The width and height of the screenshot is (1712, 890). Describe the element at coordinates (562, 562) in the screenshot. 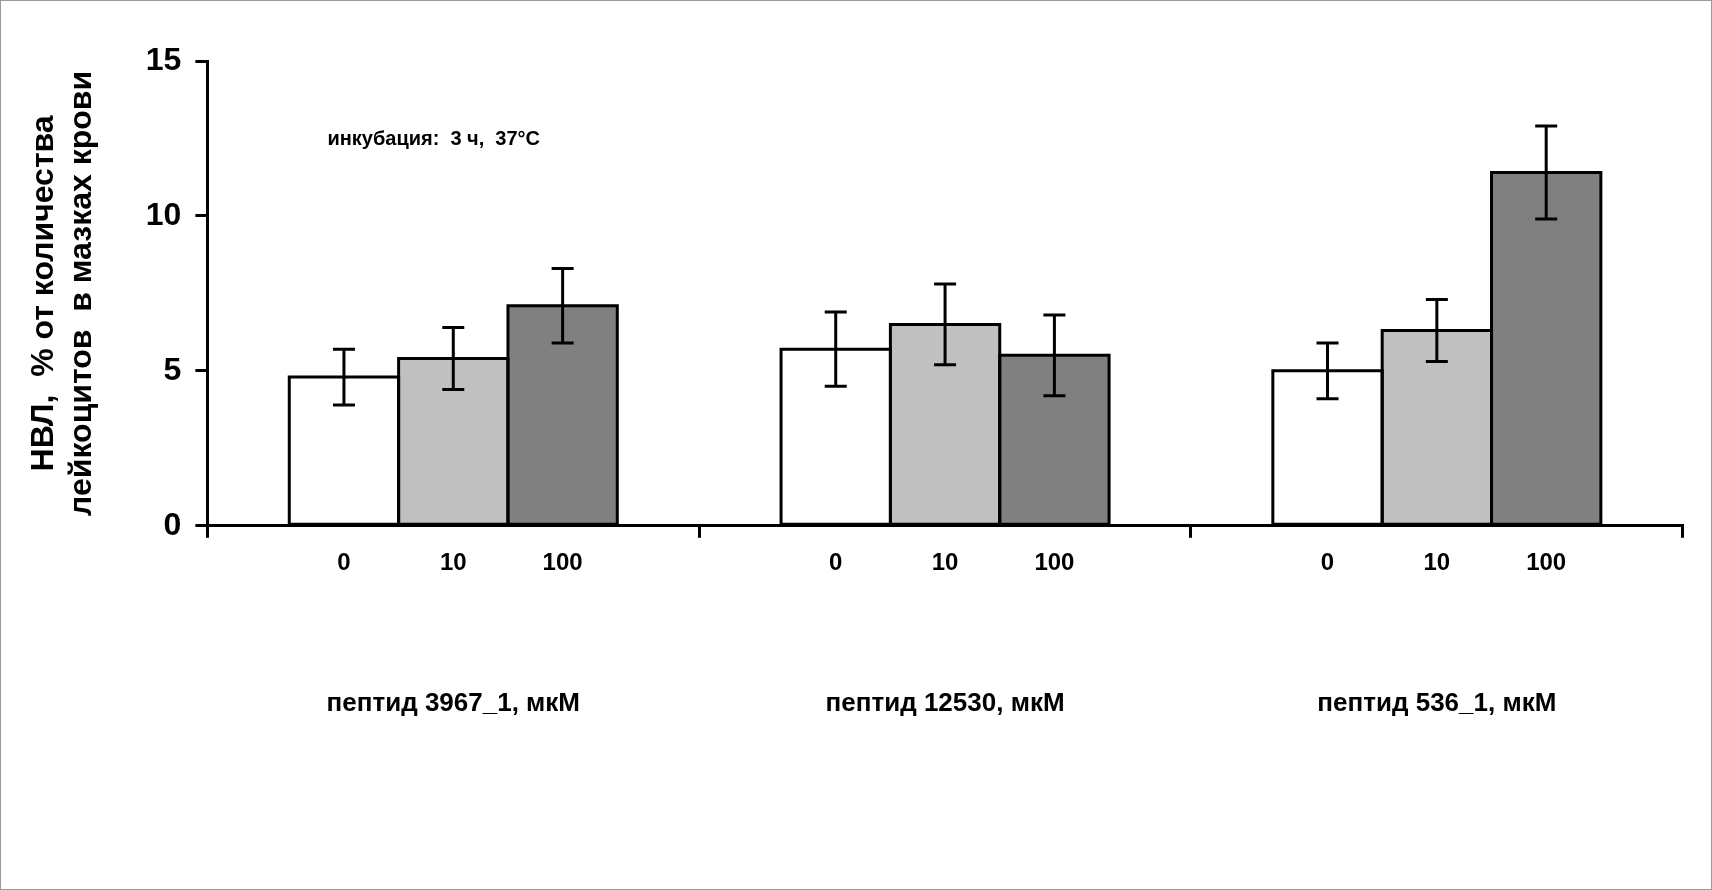

I see `series-label: 100` at that location.